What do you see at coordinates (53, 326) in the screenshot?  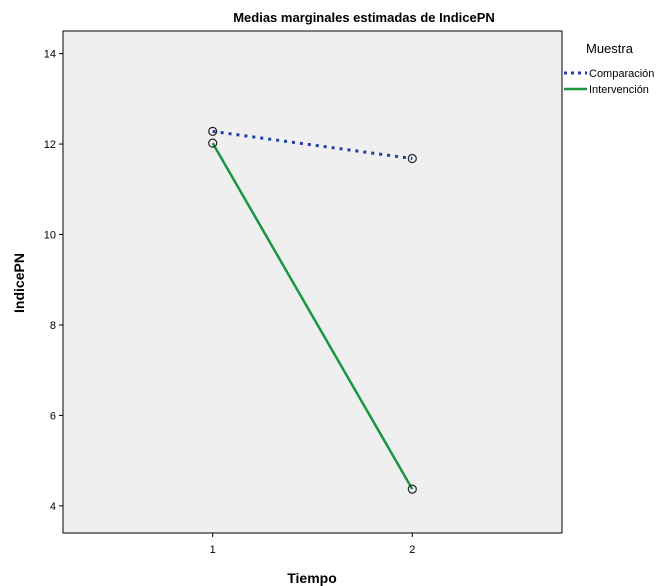 I see `y-tick-label: 8` at bounding box center [53, 326].